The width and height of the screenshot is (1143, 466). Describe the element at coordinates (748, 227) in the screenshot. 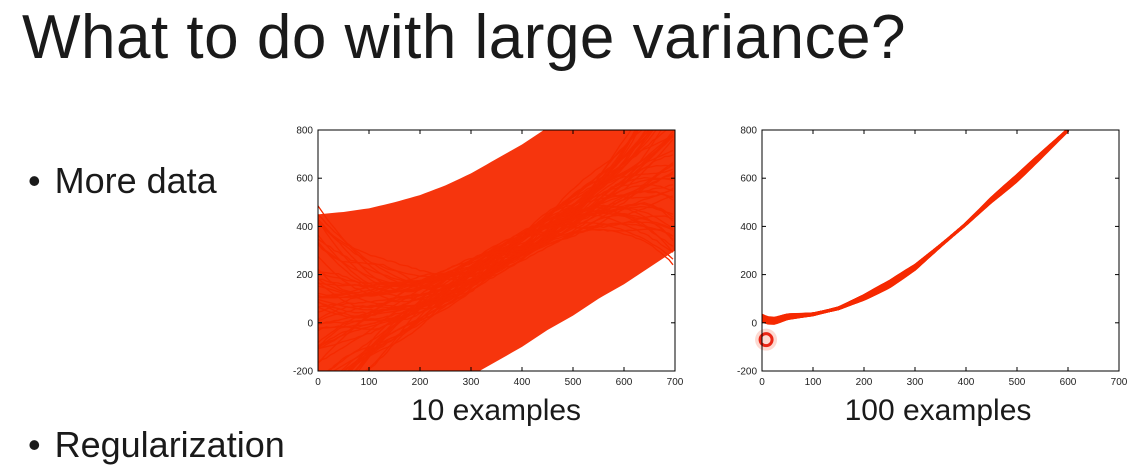

I see `y-tick-label: 400` at that location.